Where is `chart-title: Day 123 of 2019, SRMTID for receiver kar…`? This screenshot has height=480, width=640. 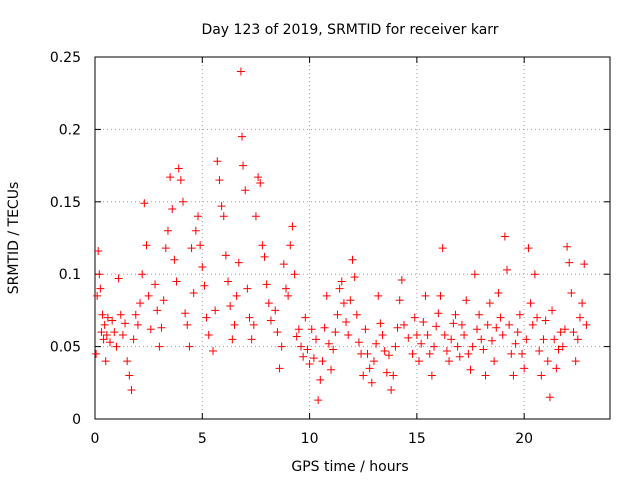 chart-title: Day 123 of 2019, SRMTID for receiver kar… is located at coordinates (349, 30).